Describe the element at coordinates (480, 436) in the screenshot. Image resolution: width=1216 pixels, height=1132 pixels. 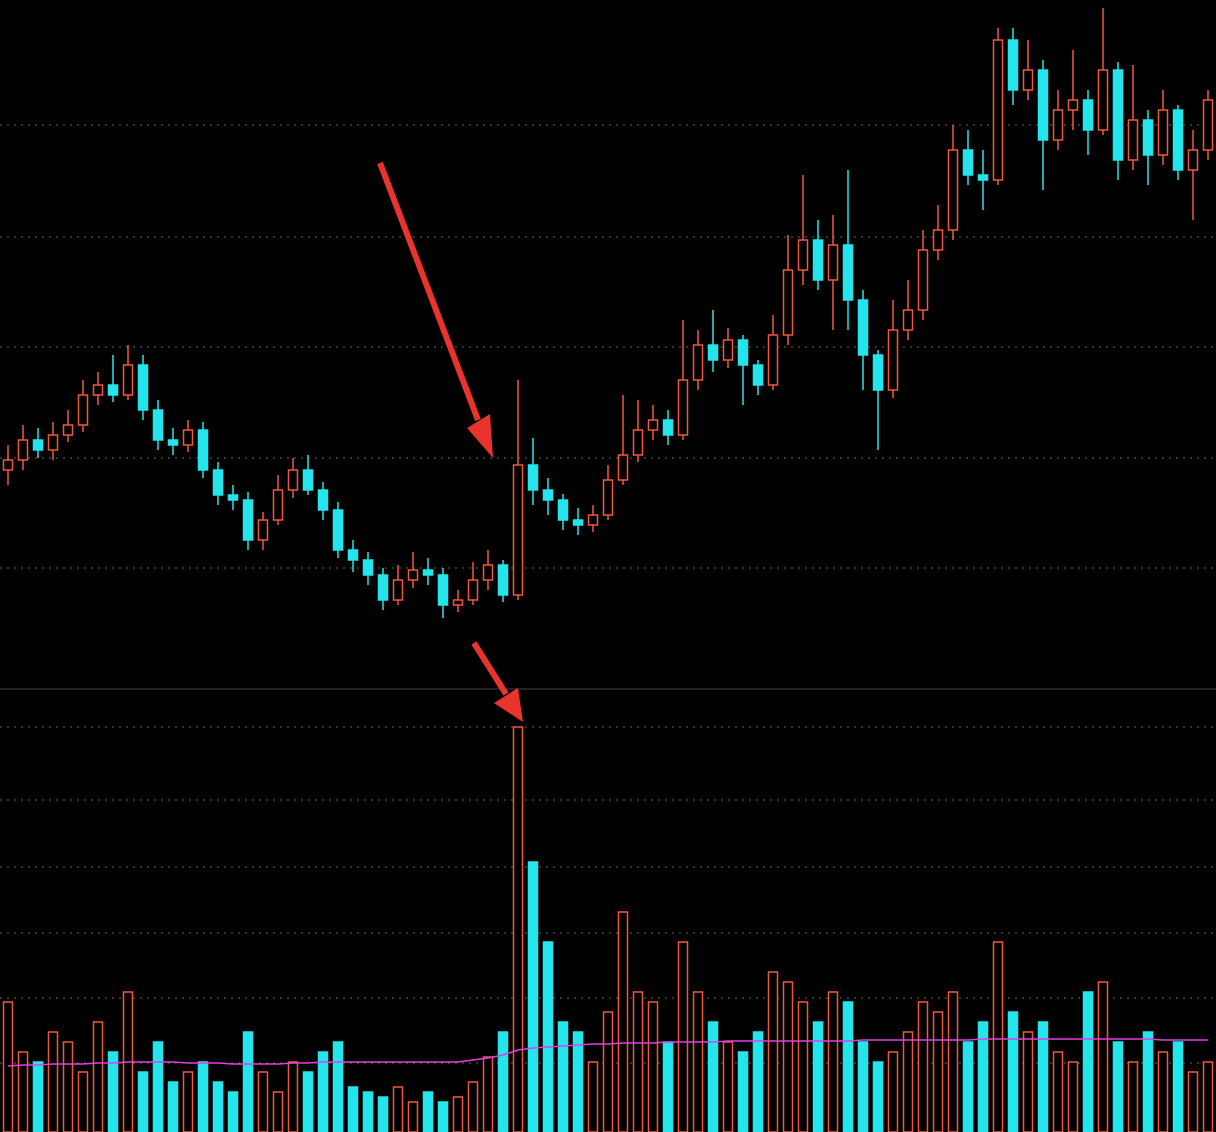
I see `arrow-head` at that location.